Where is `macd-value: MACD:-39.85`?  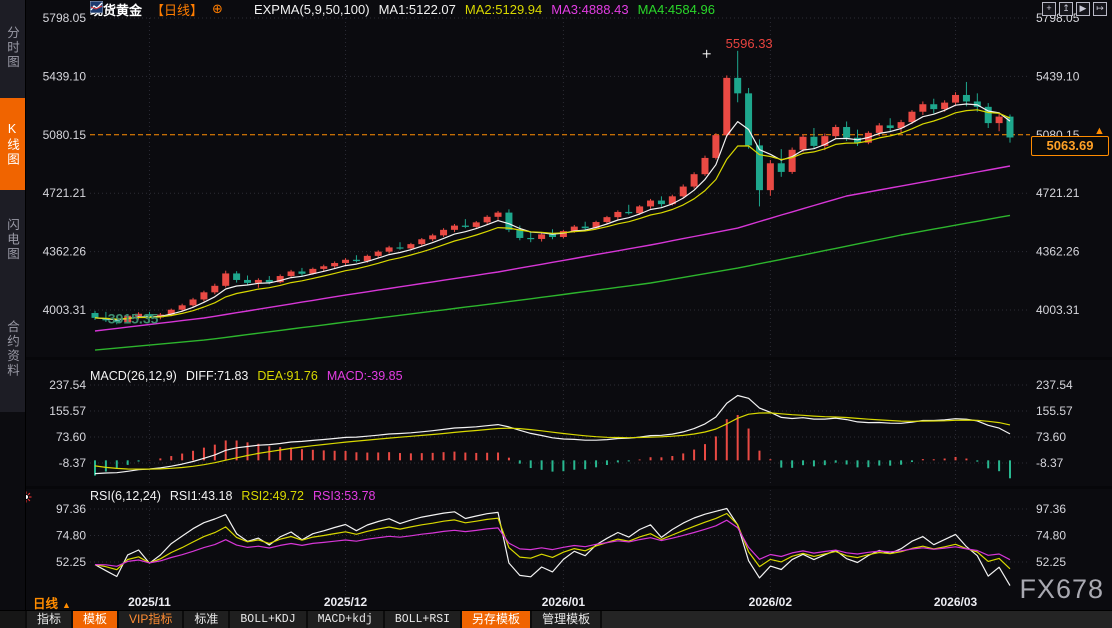 macd-value: MACD:-39.85 is located at coordinates (364, 376).